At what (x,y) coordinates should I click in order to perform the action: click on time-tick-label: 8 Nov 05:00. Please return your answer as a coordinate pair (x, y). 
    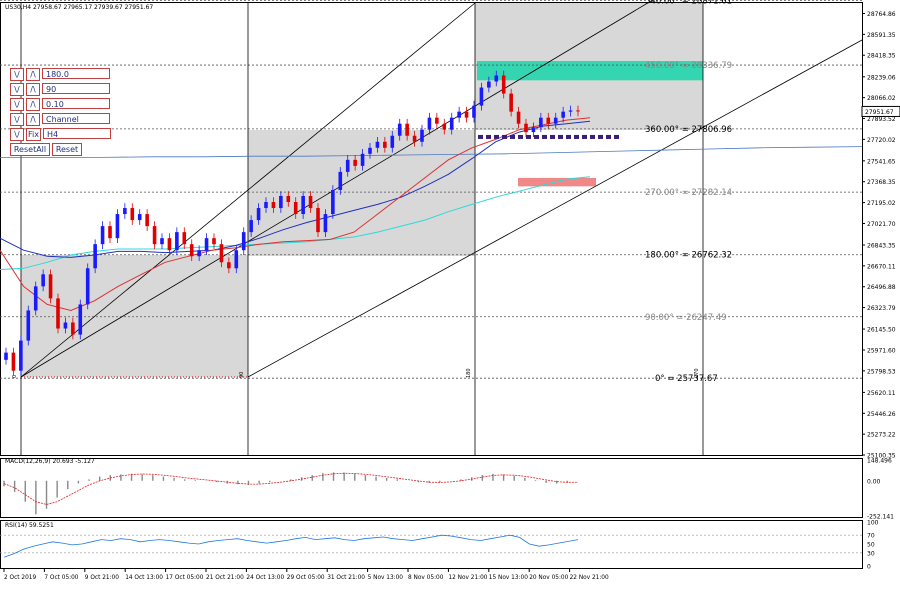
    Looking at the image, I should click on (426, 578).